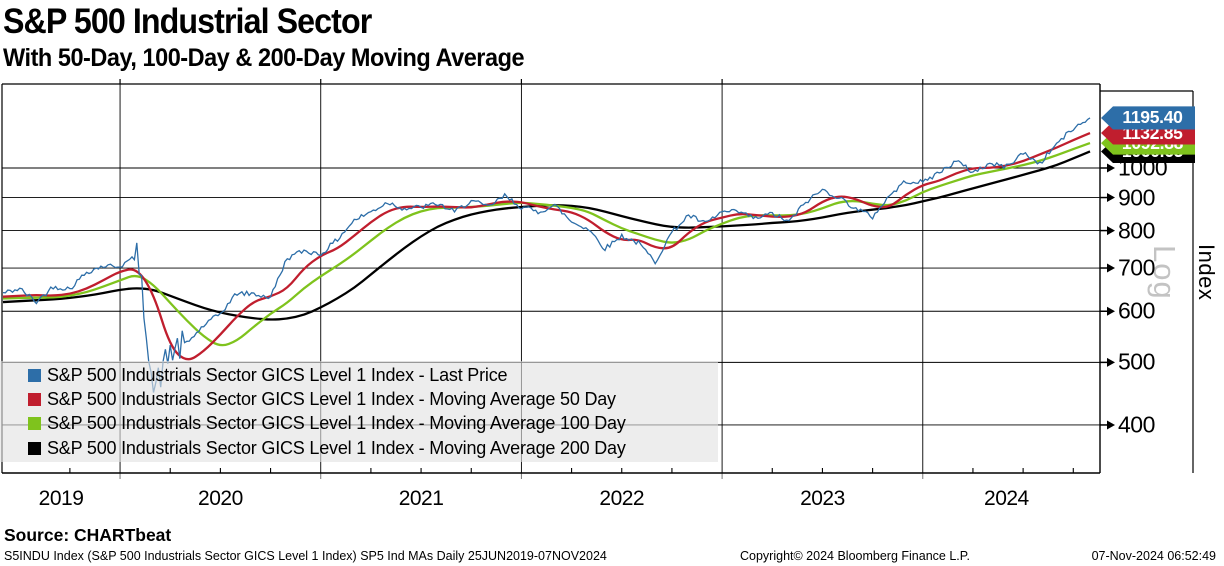 This screenshot has width=1224, height=566. What do you see at coordinates (1136, 361) in the screenshot?
I see `y-axis-tick-label: 500` at bounding box center [1136, 361].